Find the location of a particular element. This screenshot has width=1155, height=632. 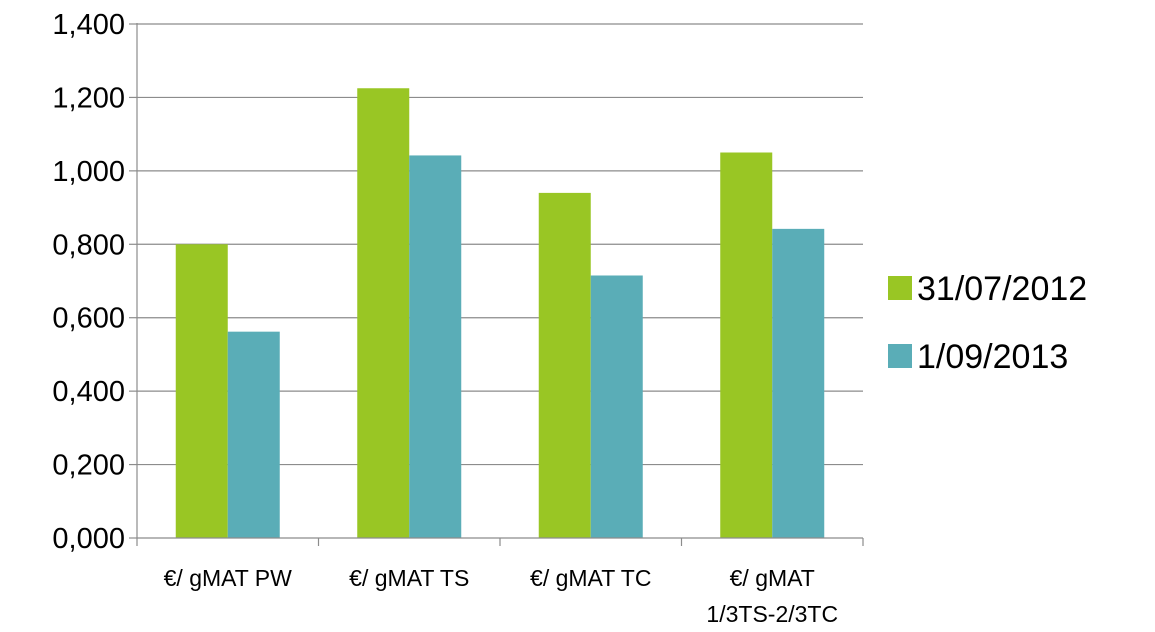

x-tick-label: €/ gMAT TS is located at coordinates (409, 578).